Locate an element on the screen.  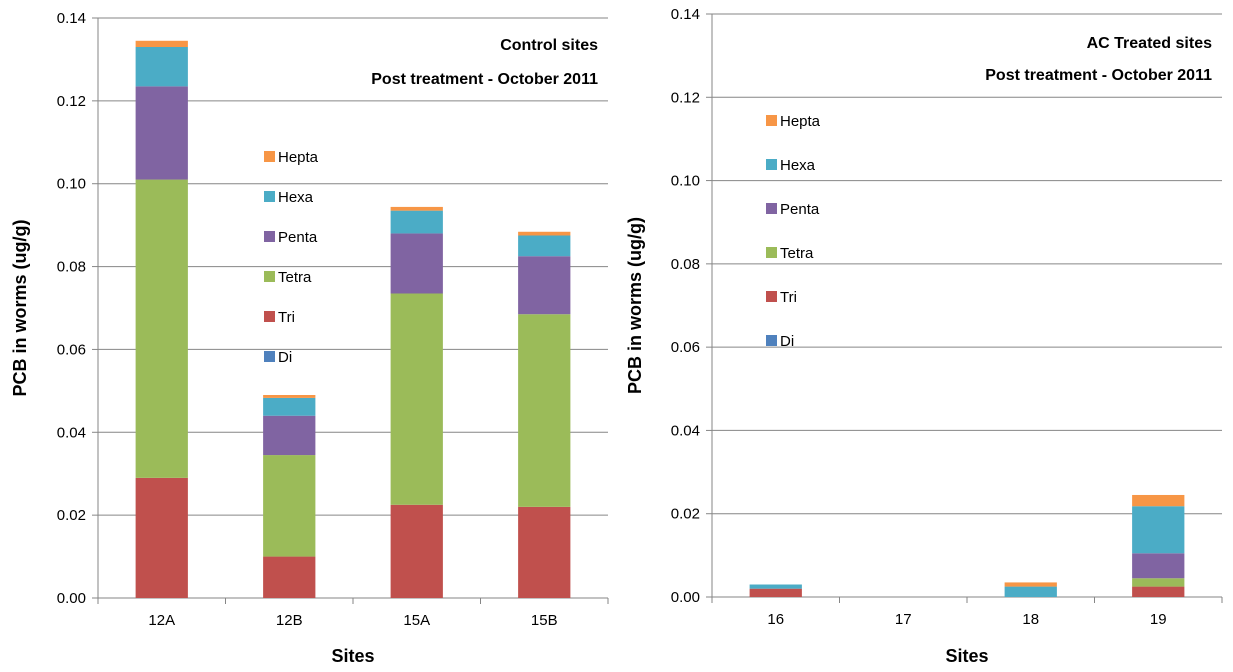
x-tick-label: 12A is located at coordinates (161, 620).